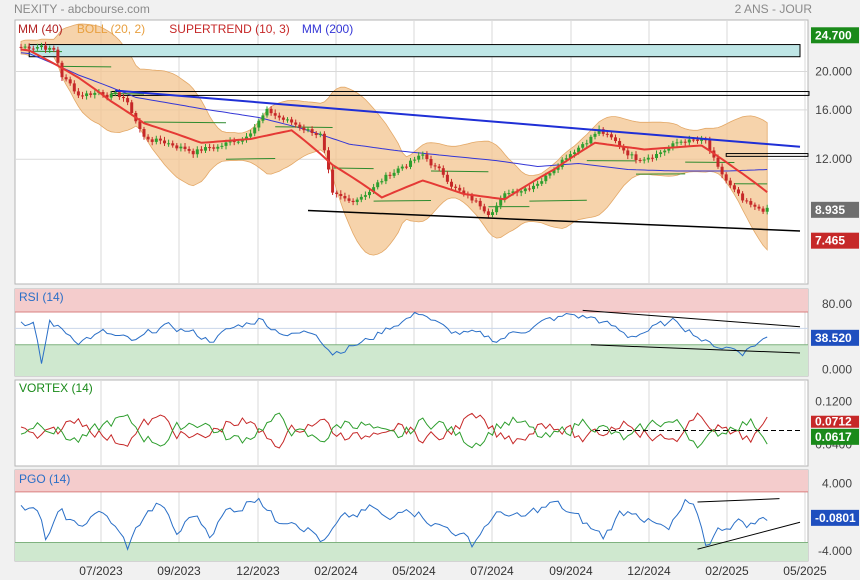 Image resolution: width=860 pixels, height=580 pixels. What do you see at coordinates (837, 369) in the screenshot?
I see `rsi-y-tick: 0.000` at bounding box center [837, 369].